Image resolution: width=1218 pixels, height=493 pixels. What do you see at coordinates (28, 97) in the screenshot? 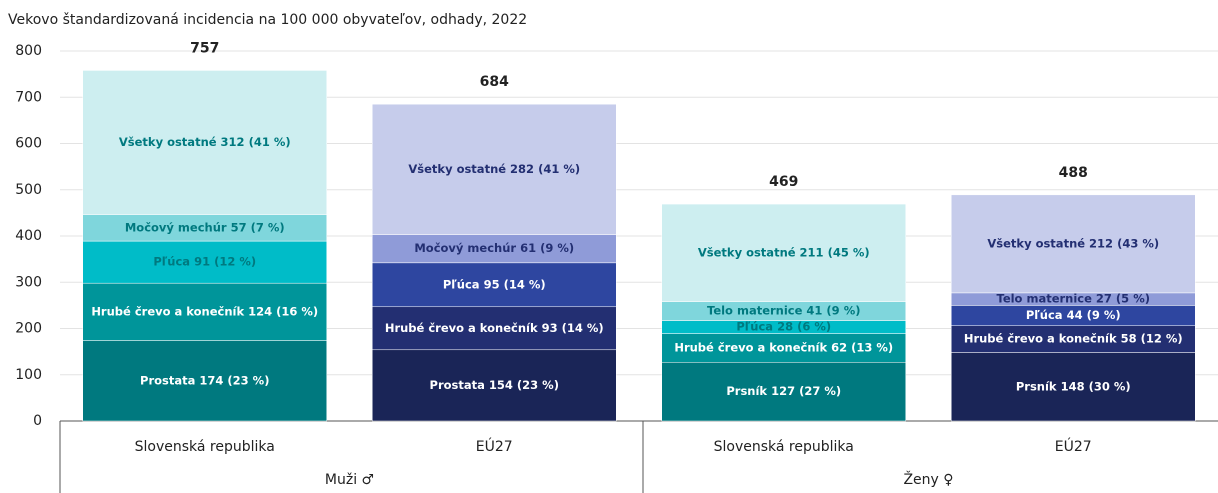
I see `y-tick-label: 700` at bounding box center [28, 97].